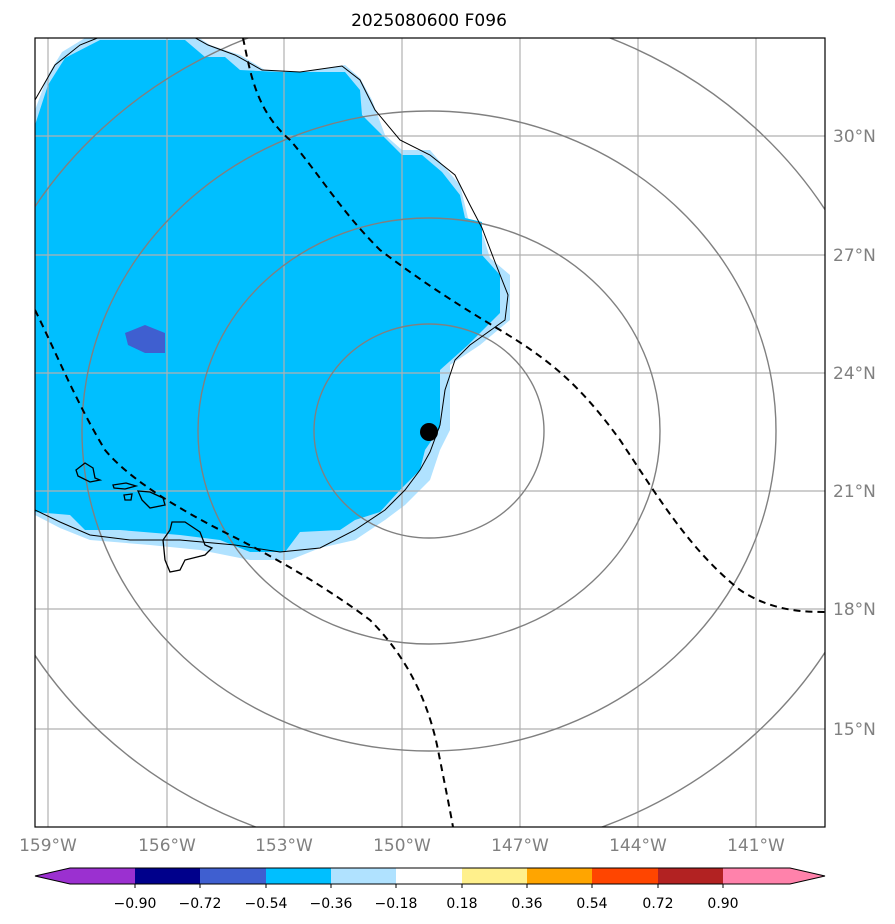  What do you see at coordinates (48, 846) in the screenshot?
I see `lon-label: 159°W` at bounding box center [48, 846].